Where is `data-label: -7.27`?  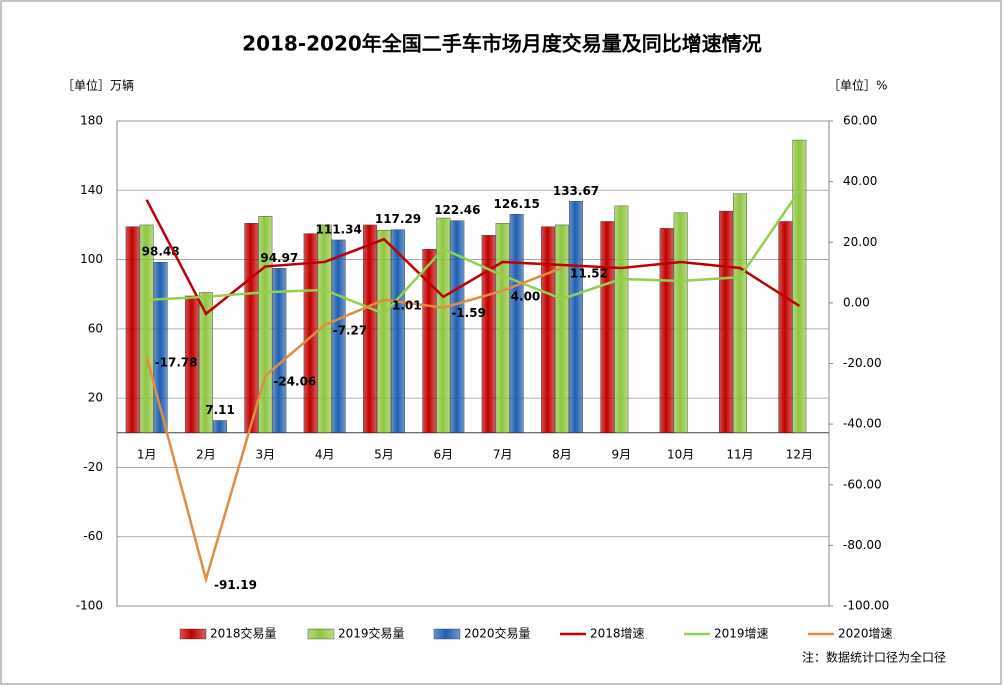
data-label: -7.27 is located at coordinates (350, 330).